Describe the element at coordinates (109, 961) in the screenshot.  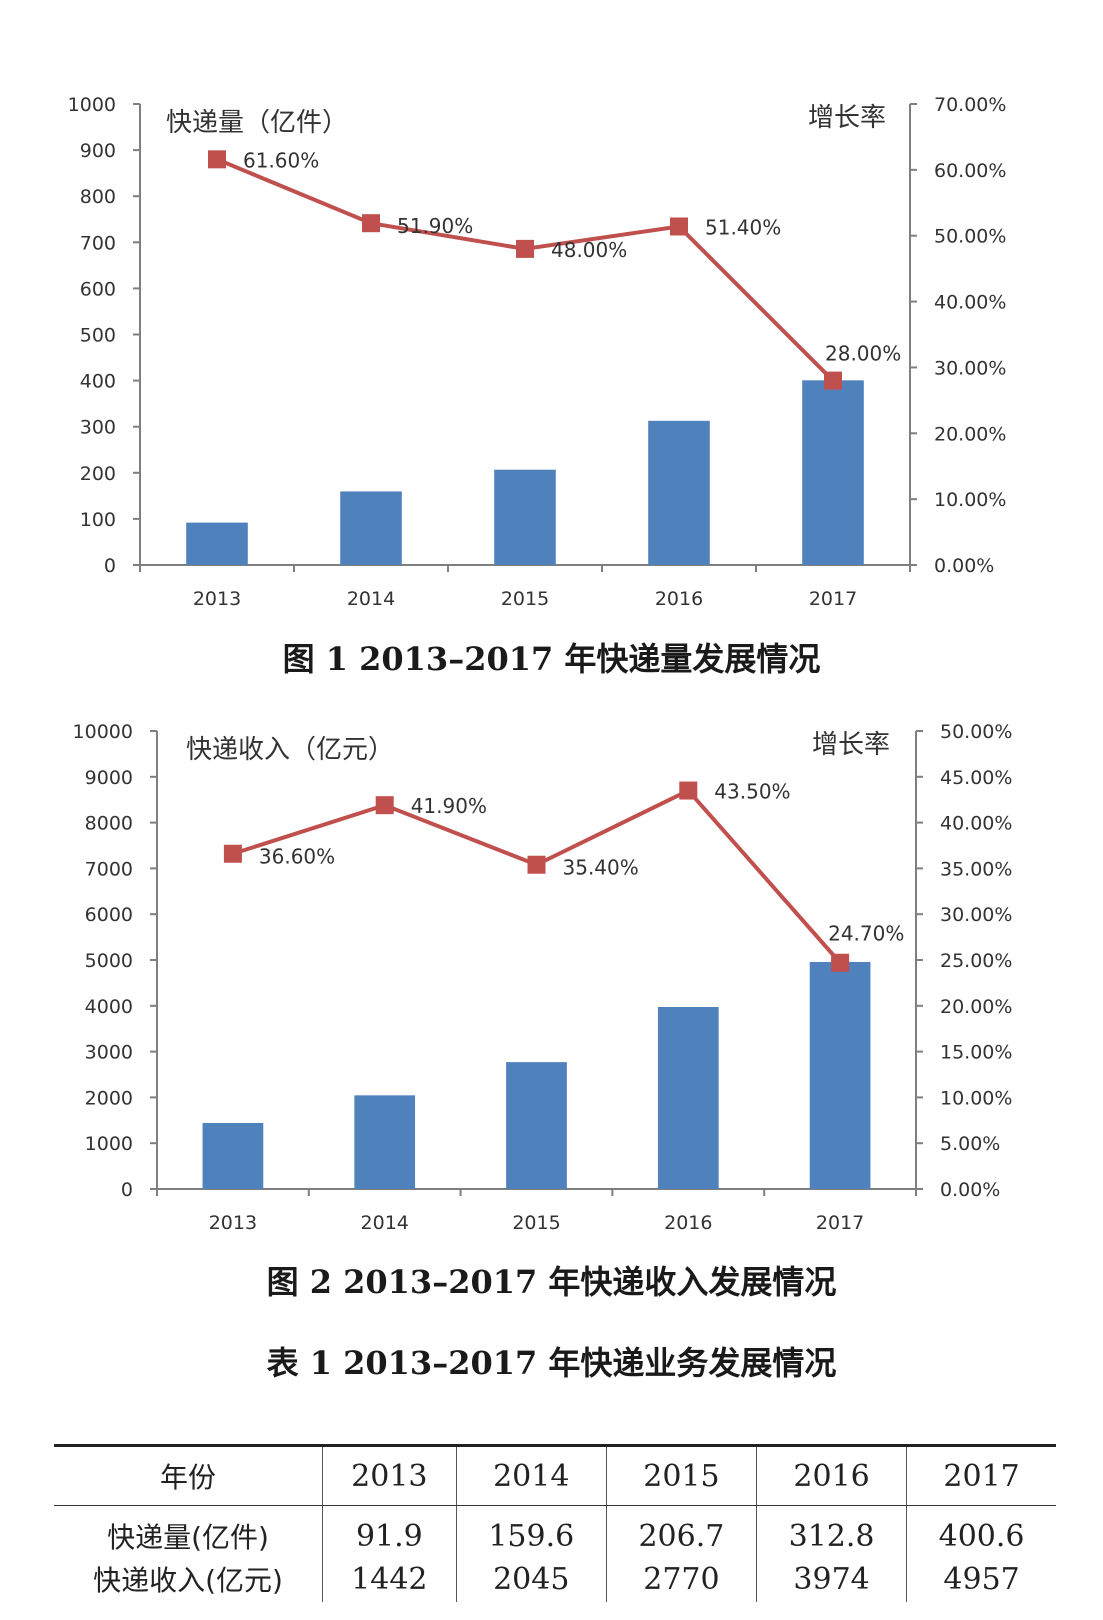
I see `left-tick-label: 5000` at that location.